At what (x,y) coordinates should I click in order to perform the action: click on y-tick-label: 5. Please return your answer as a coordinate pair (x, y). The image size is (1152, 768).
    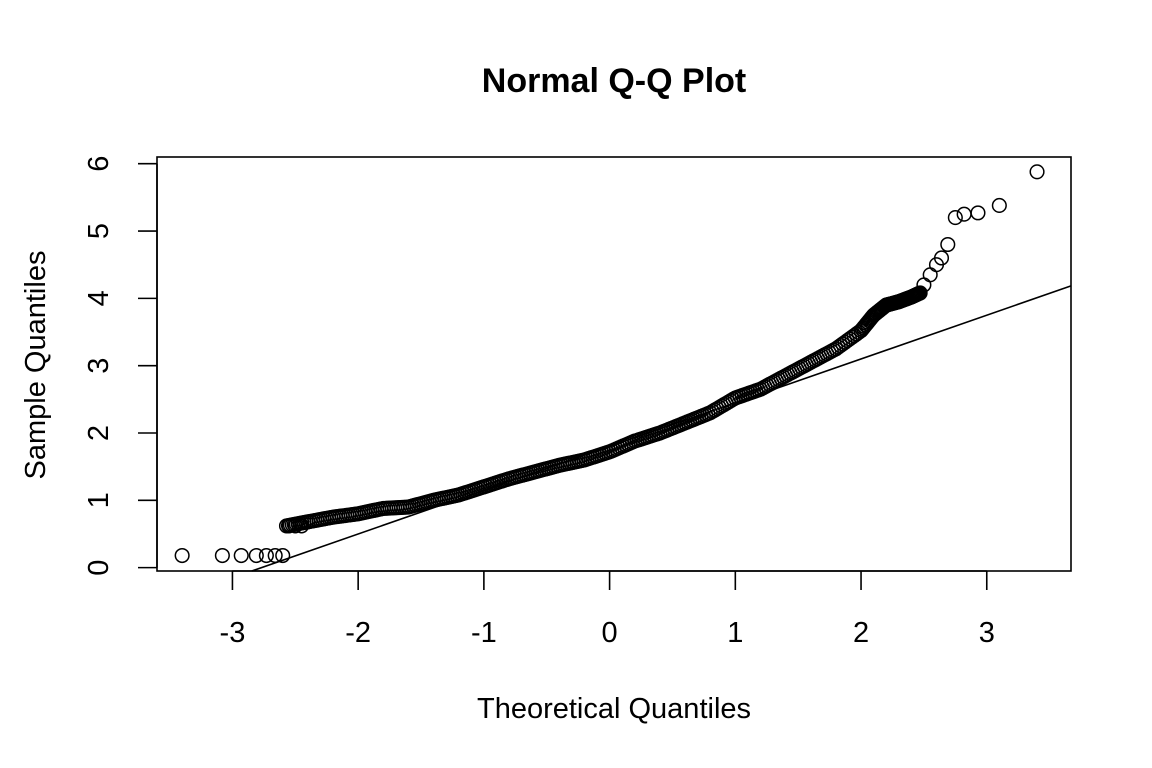
    Looking at the image, I should click on (99, 231).